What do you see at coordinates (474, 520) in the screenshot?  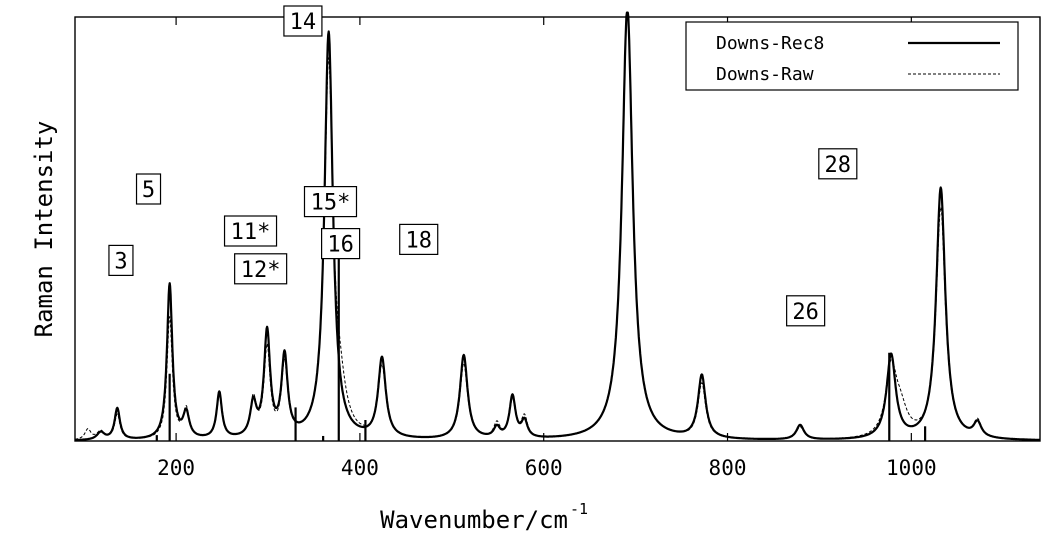 I see `x-axis-label: Wavenumber/cm` at bounding box center [474, 520].